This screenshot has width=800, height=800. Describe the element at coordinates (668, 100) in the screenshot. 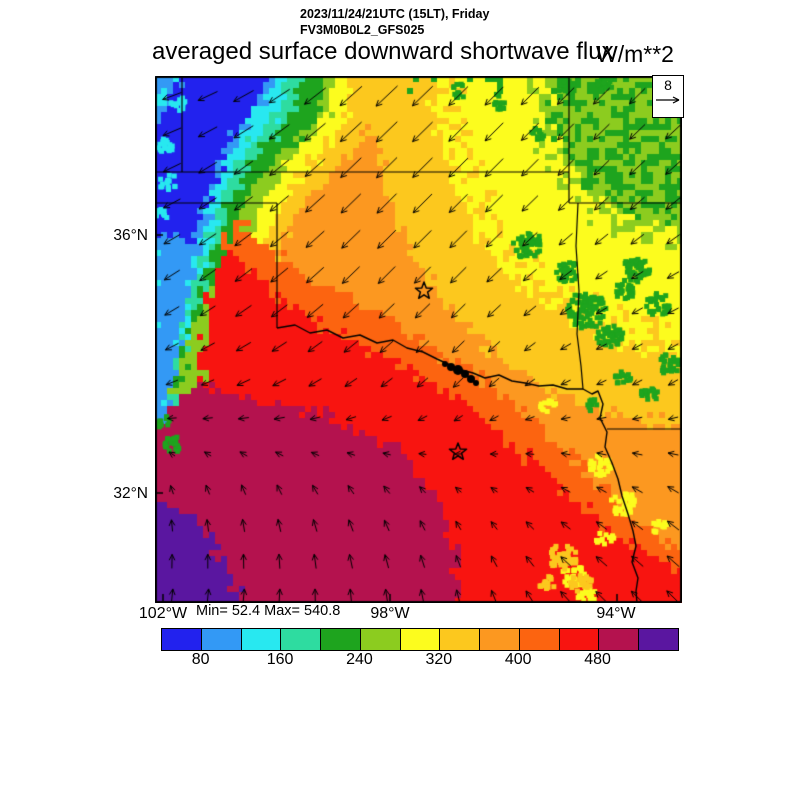

I see `reference-vector-arrow-icon` at that location.